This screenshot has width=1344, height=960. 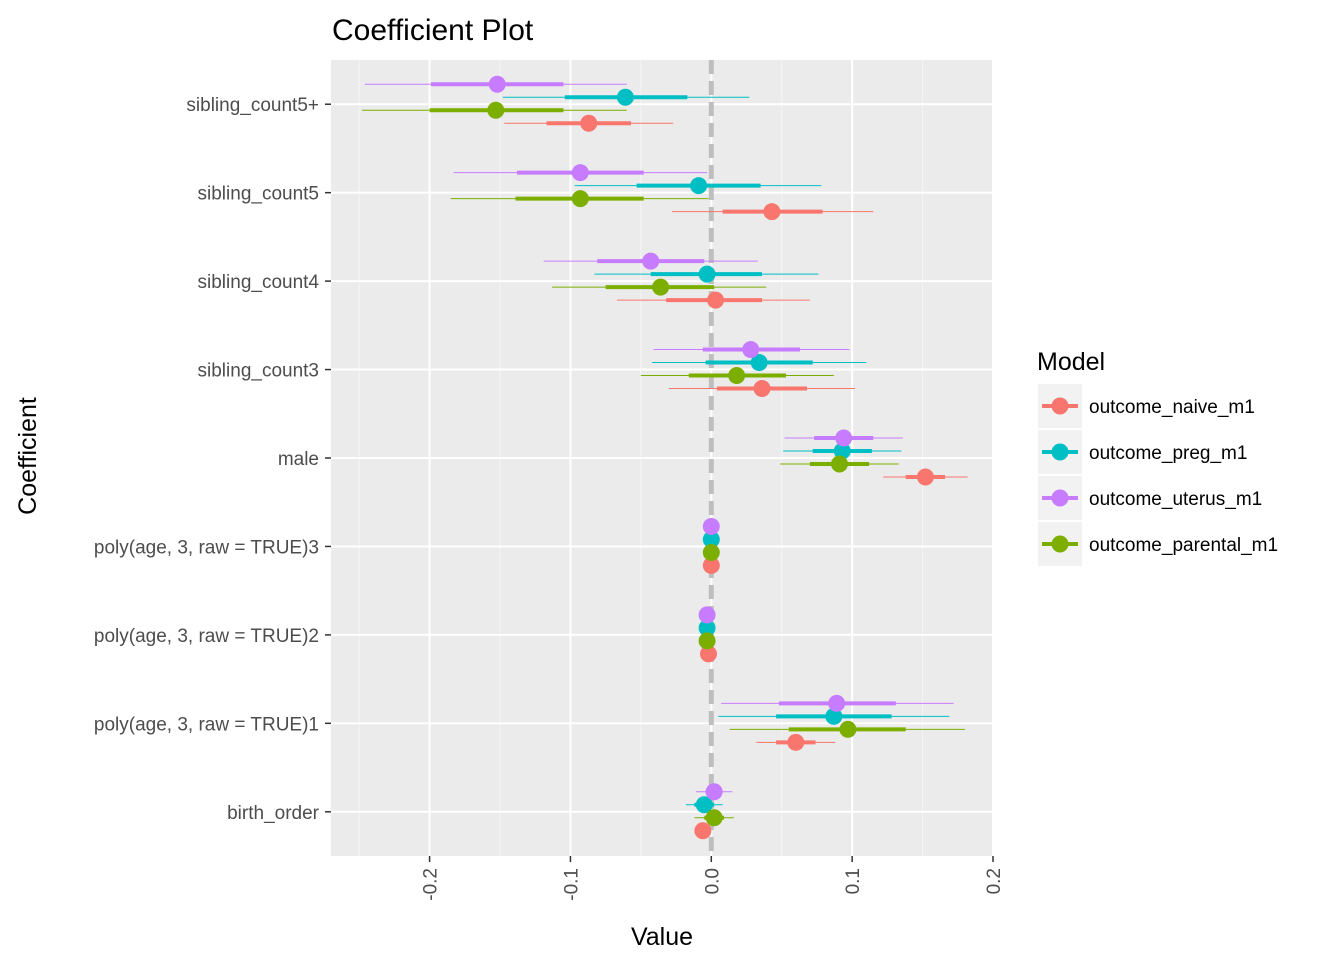 What do you see at coordinates (258, 371) in the screenshot?
I see `y-tick-label: sibling_count3` at bounding box center [258, 371].